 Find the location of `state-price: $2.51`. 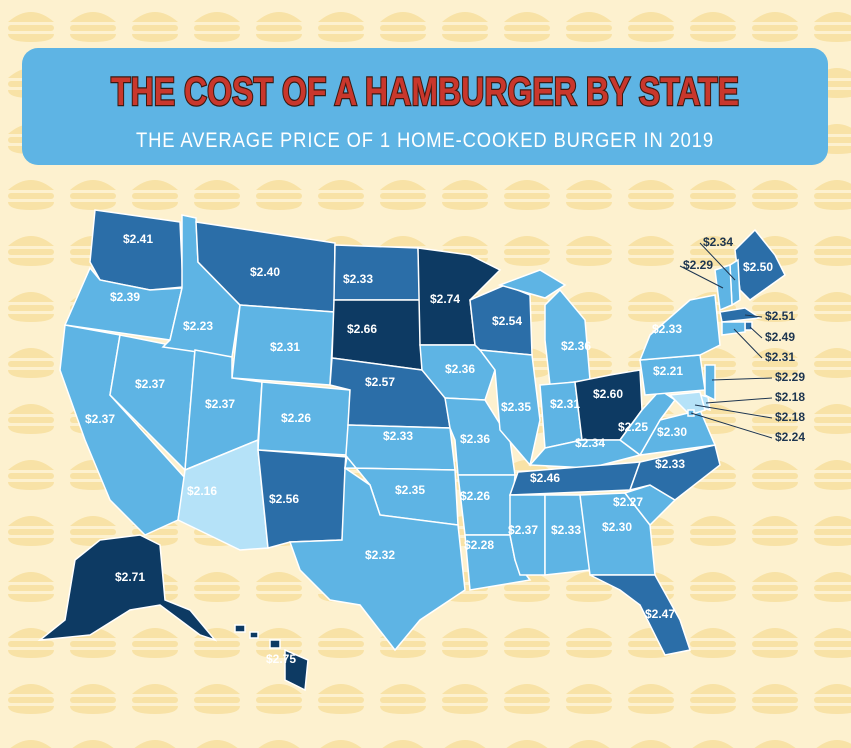

state-price: $2.51 is located at coordinates (780, 316).